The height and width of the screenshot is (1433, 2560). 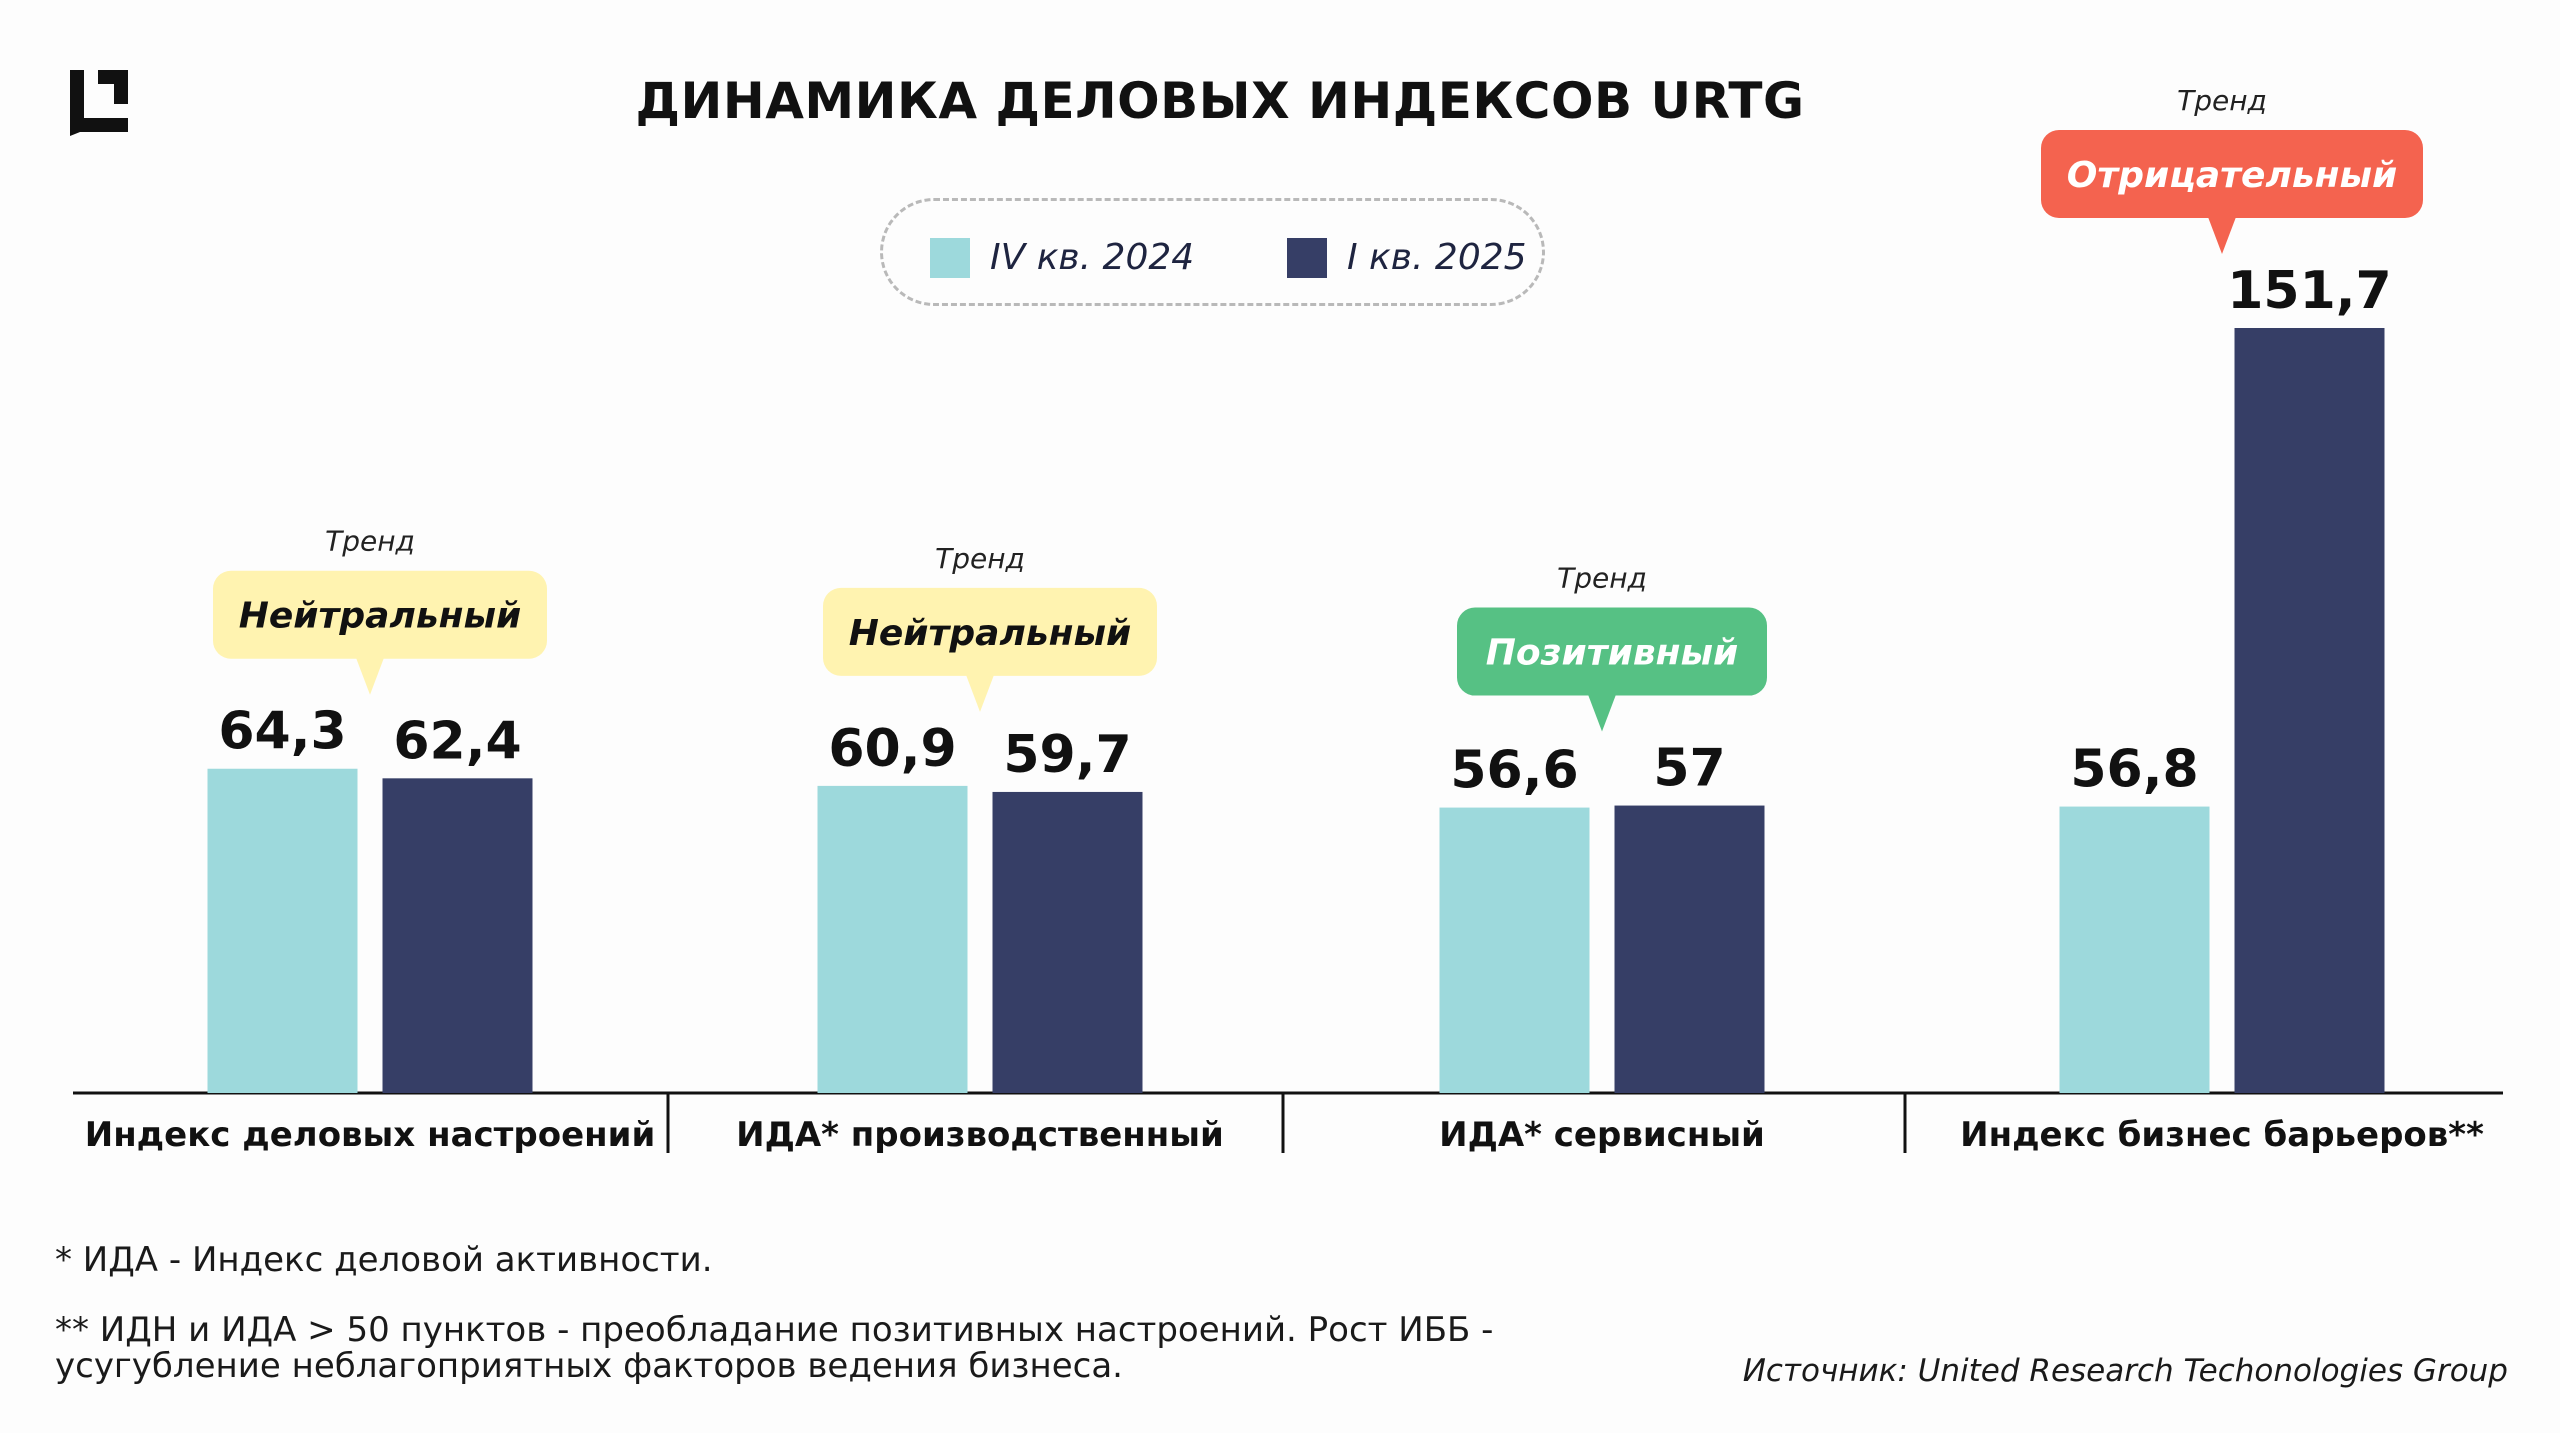 I want to click on data-label: 60,9, so click(x=892, y=749).